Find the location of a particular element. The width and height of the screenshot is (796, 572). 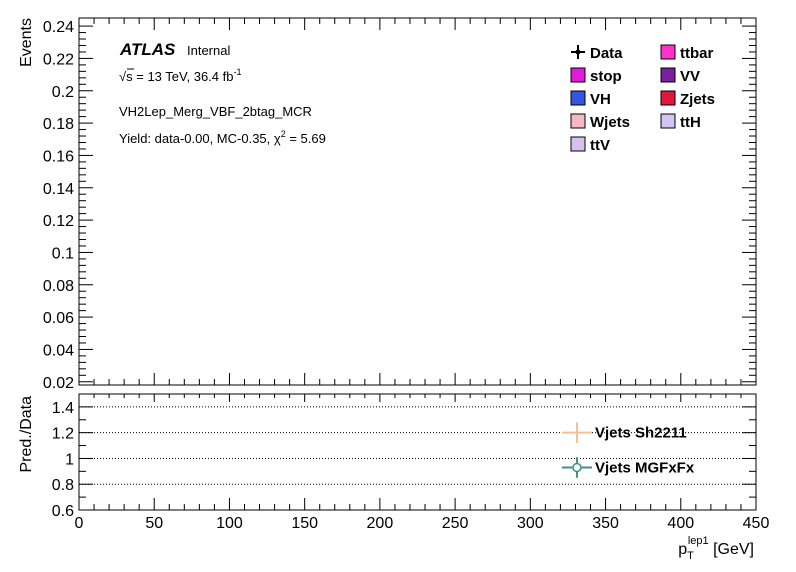

x-tick-label: 350 is located at coordinates (605, 523).